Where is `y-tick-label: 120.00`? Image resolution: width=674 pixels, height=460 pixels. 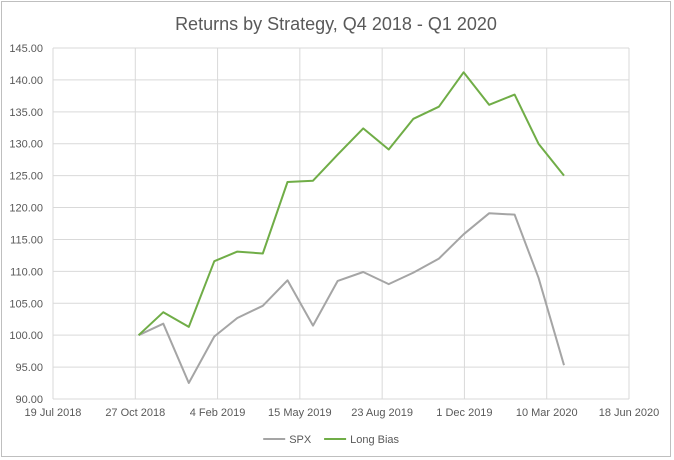 y-tick-label: 120.00 is located at coordinates (26, 209).